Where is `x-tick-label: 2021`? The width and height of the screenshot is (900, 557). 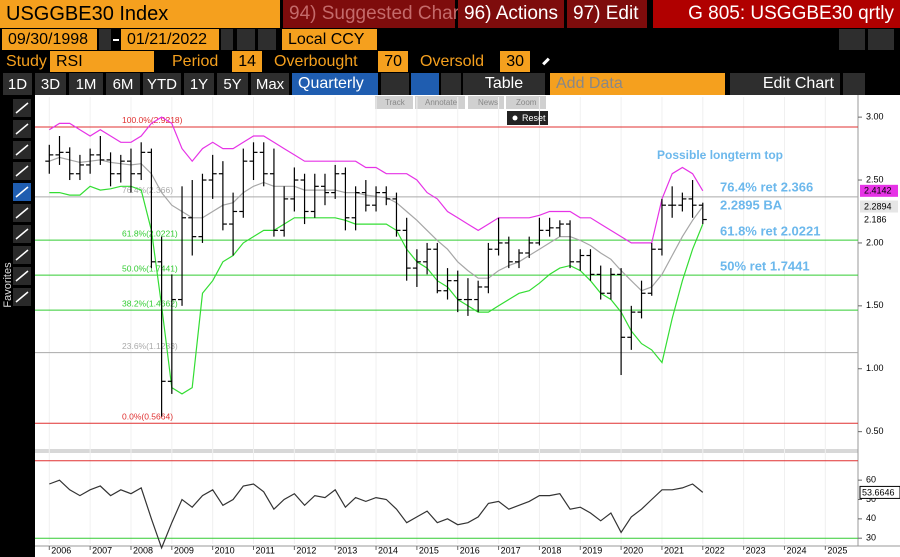
x-tick-label: 2021 is located at coordinates (674, 550).